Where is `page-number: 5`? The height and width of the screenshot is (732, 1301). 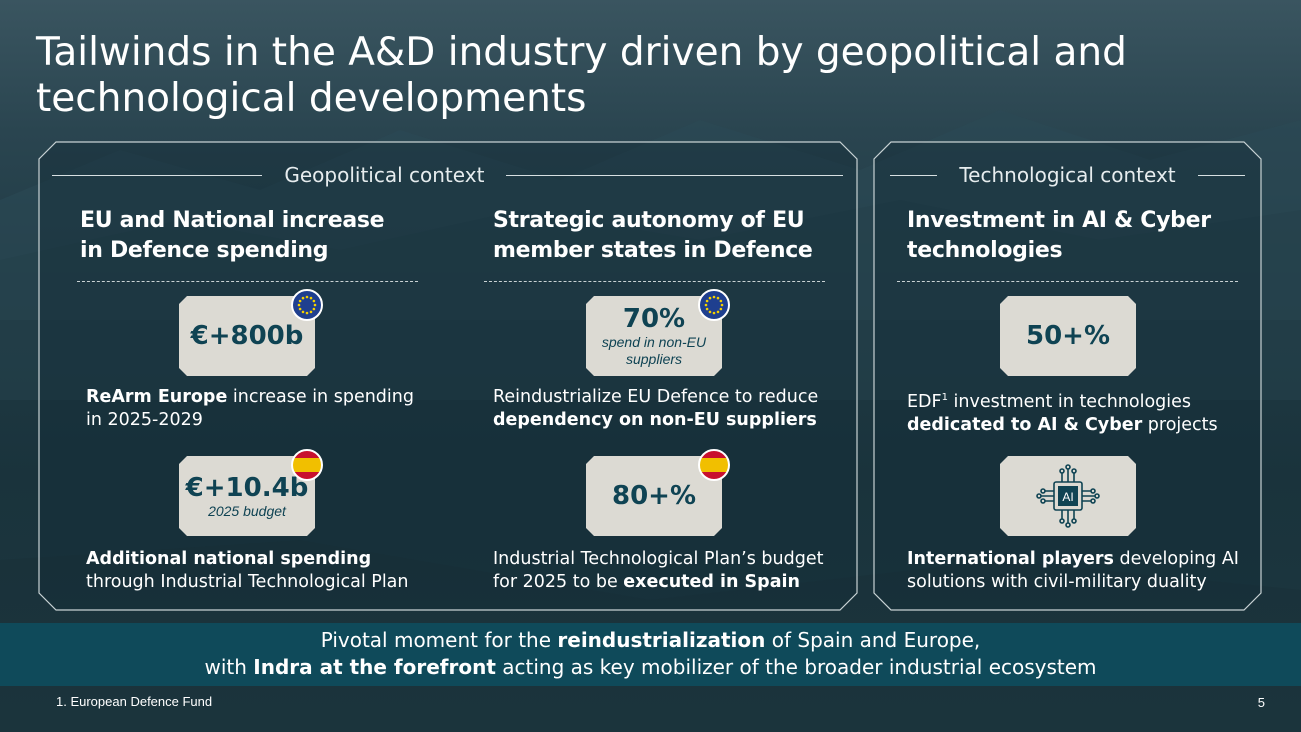 page-number: 5 is located at coordinates (1261, 702).